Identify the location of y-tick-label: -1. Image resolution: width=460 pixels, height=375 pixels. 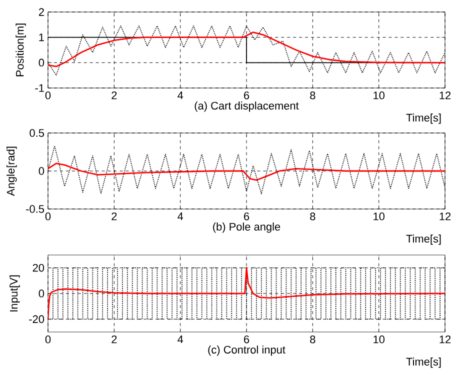
(39, 88).